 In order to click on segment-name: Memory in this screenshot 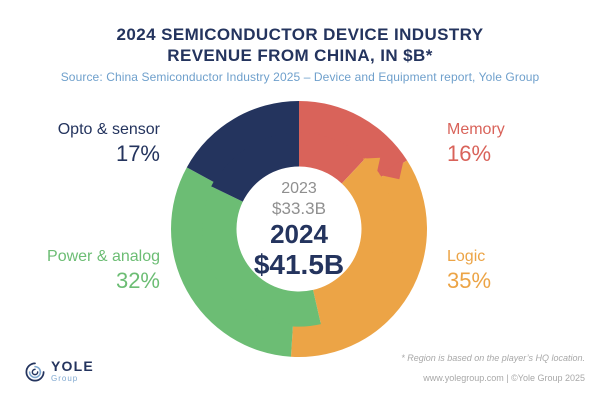, I will do `click(476, 129)`.